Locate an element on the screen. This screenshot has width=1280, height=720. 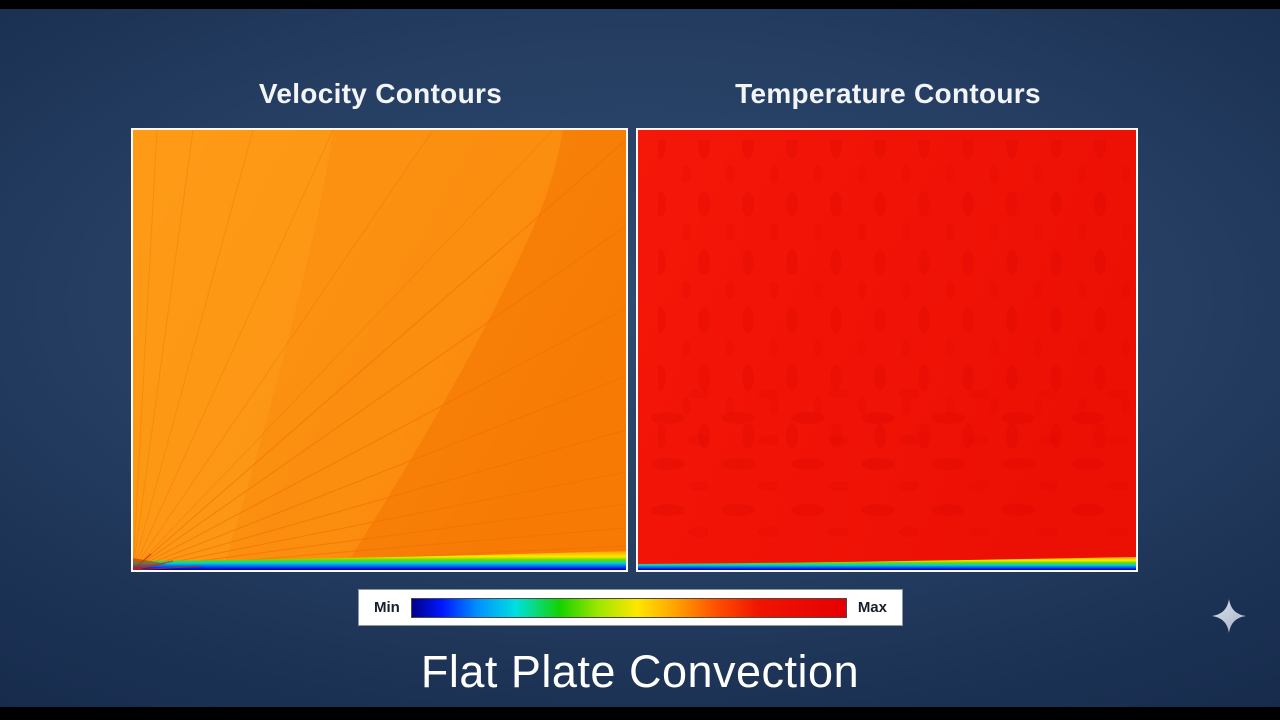
colorbar-legend: Min Max is located at coordinates (630, 607).